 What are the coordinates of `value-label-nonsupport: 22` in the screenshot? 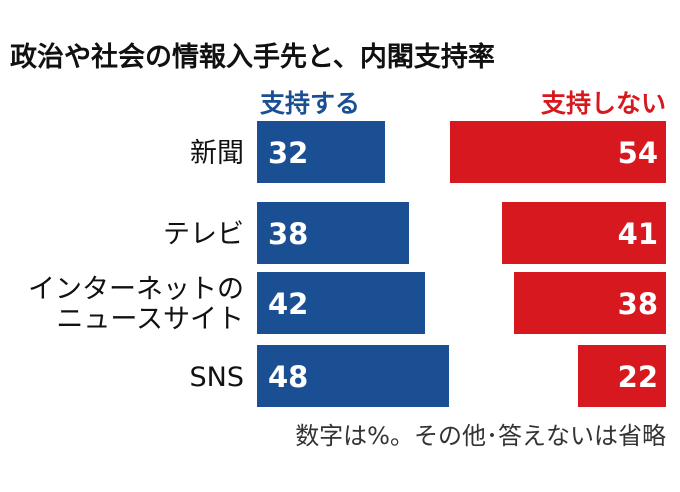 It's located at (638, 377).